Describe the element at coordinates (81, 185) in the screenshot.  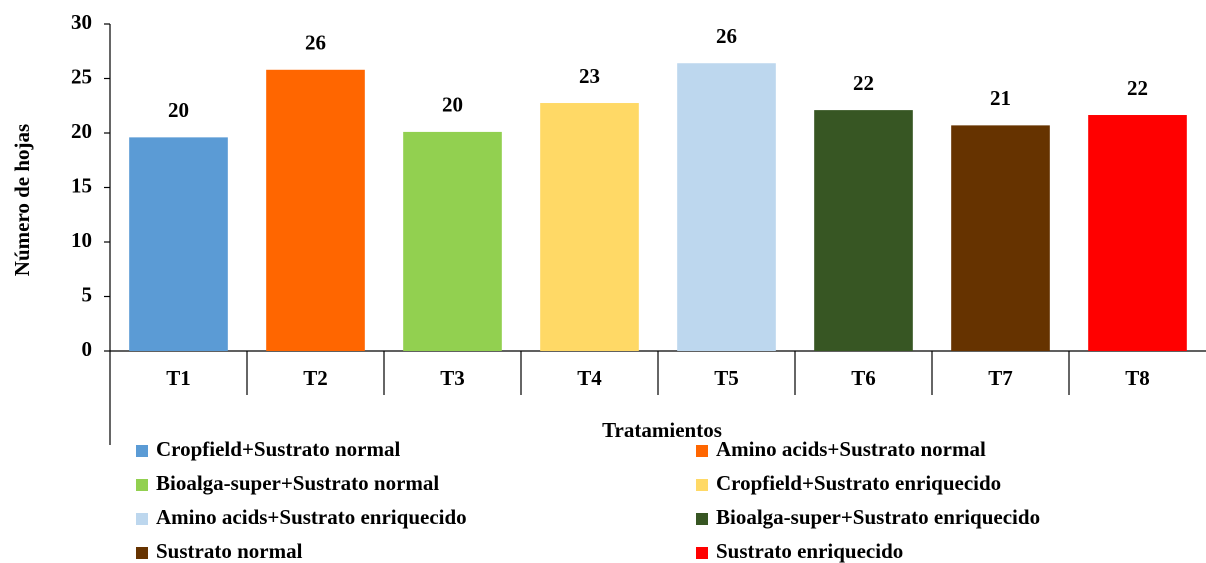
I see `y-tick-label: 15` at that location.